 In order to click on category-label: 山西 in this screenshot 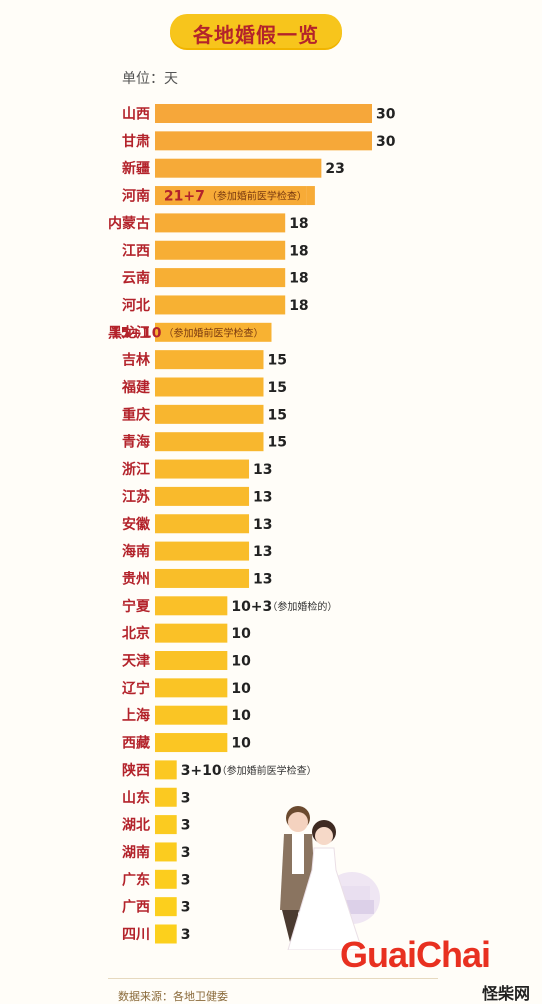, I will do `click(136, 115)`.